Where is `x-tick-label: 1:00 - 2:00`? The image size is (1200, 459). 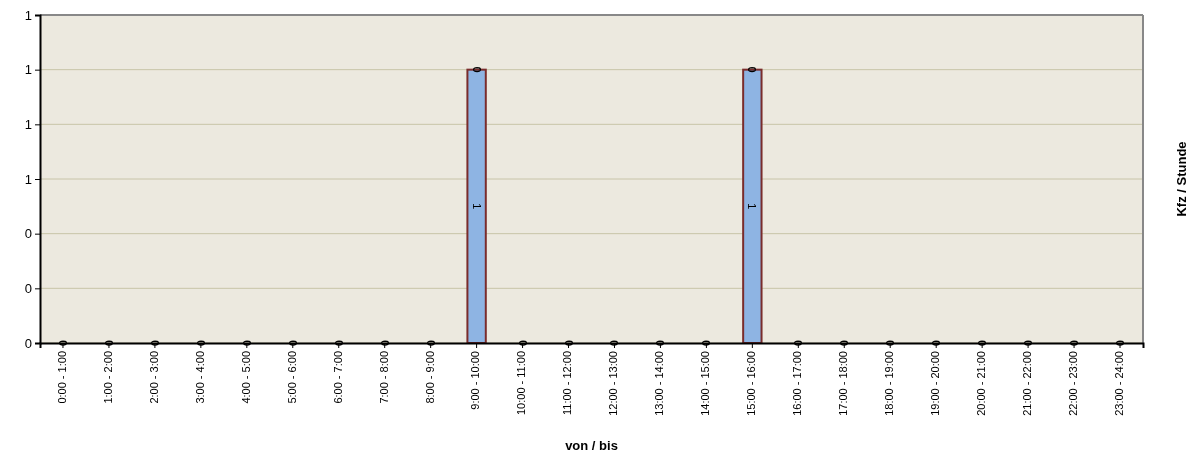 x-tick-label: 1:00 - 2:00 is located at coordinates (107, 377).